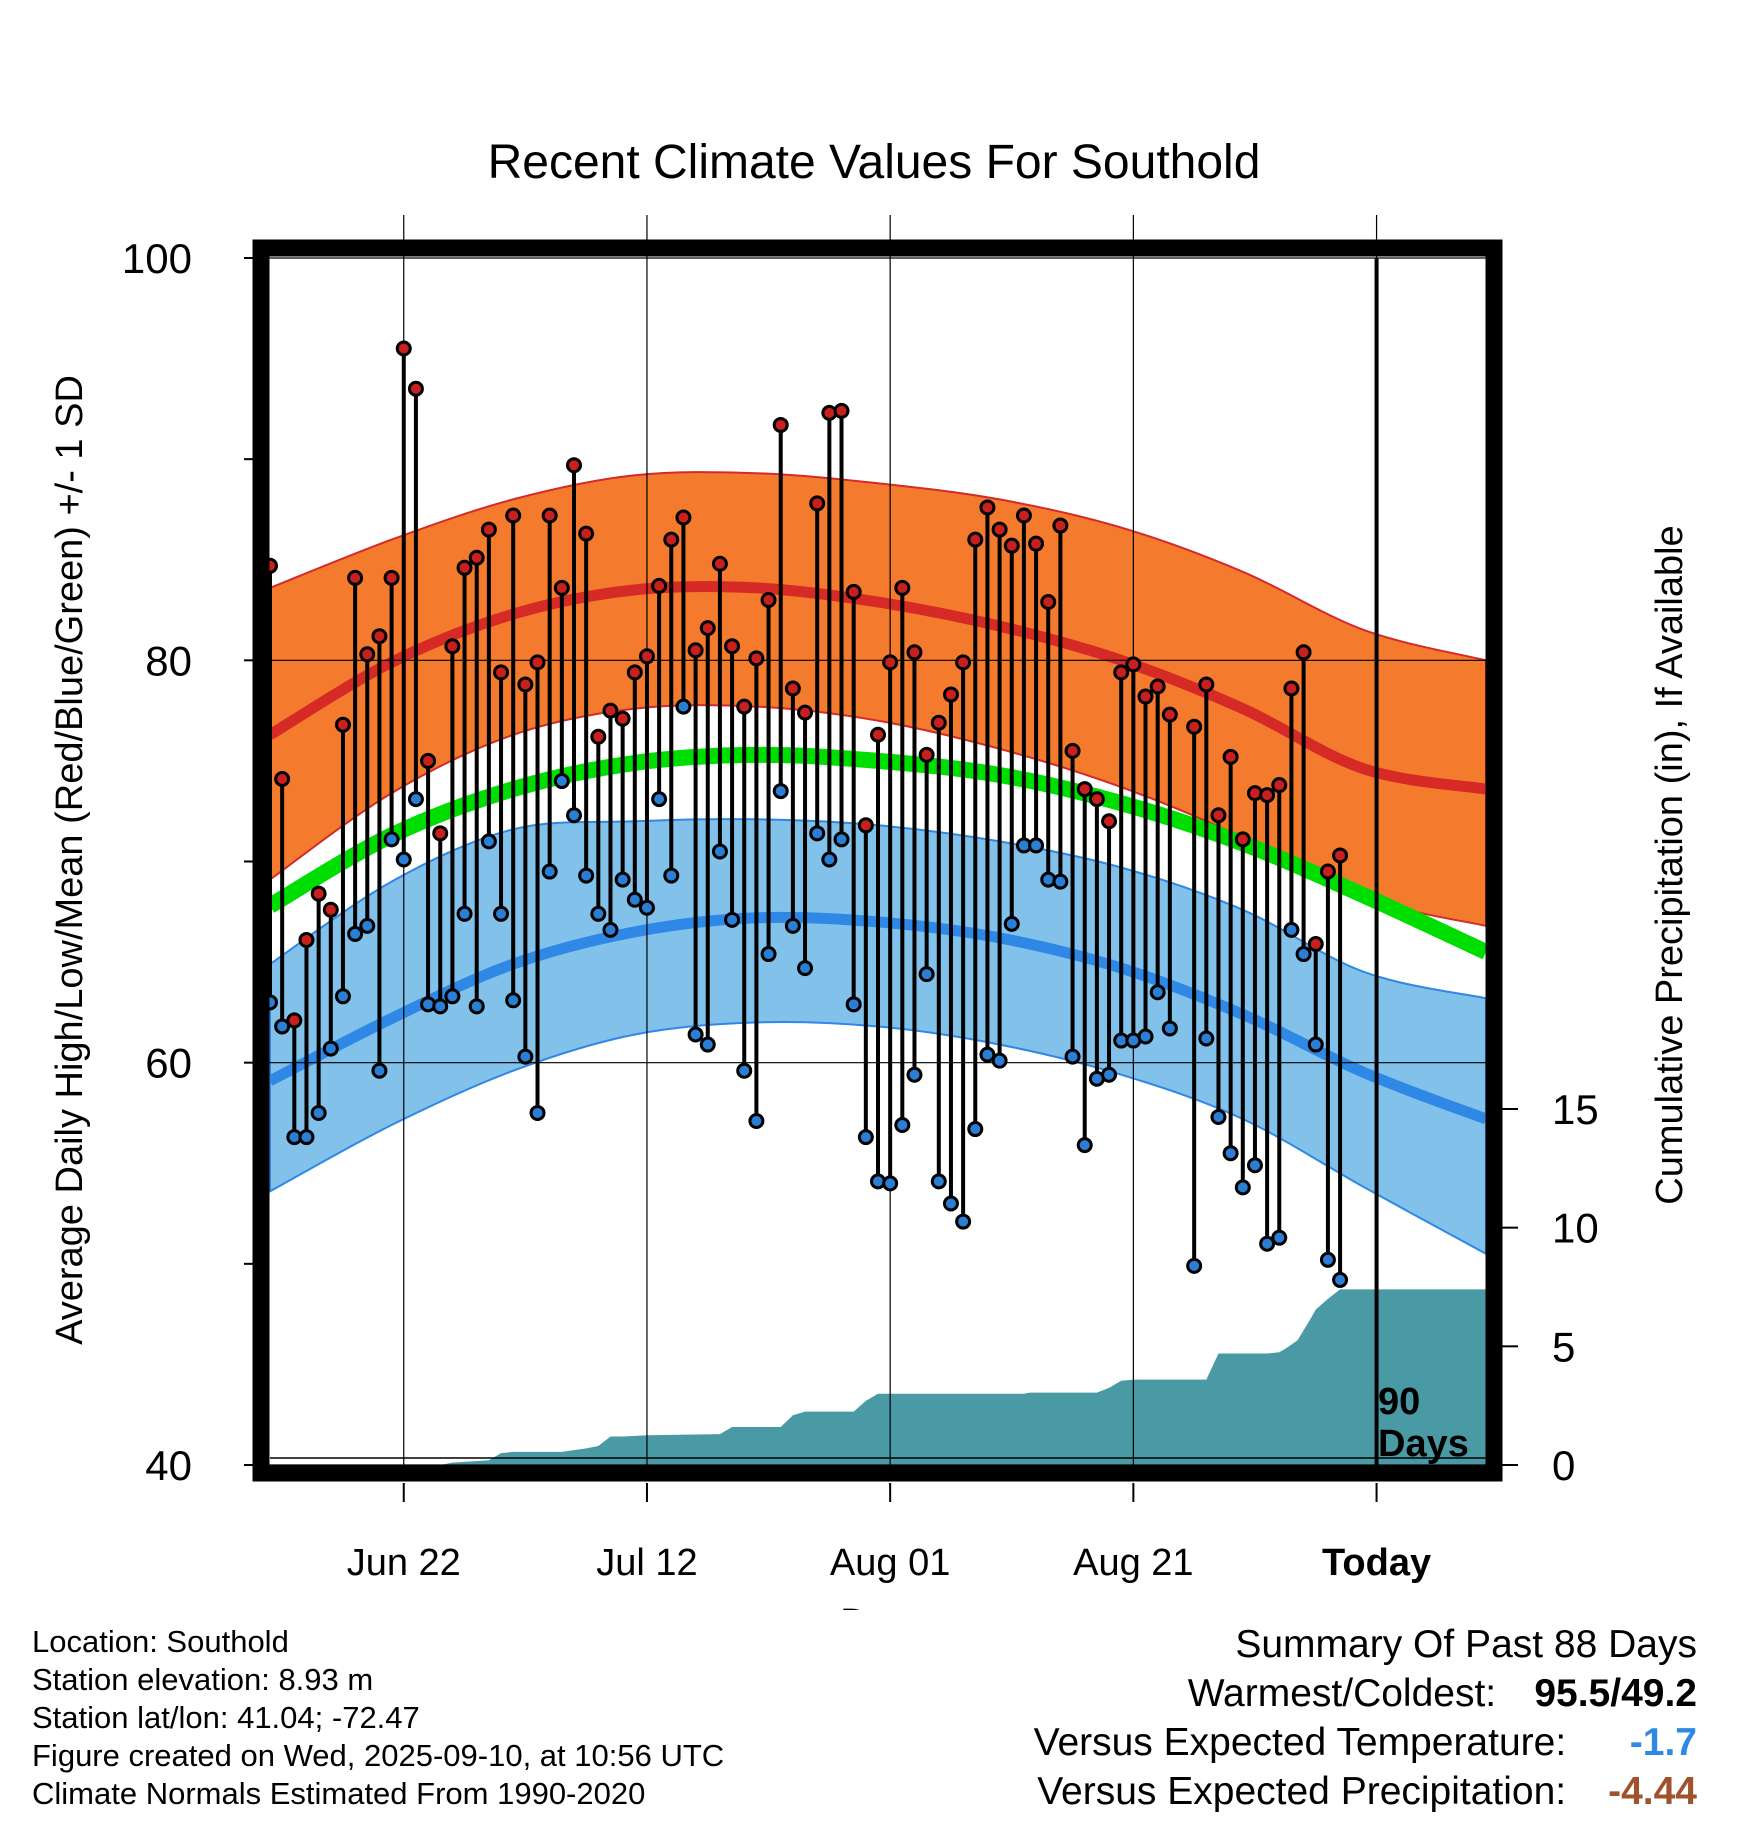  Describe the element at coordinates (404, 1563) in the screenshot. I see `x-tick-label: Jun 22` at that location.